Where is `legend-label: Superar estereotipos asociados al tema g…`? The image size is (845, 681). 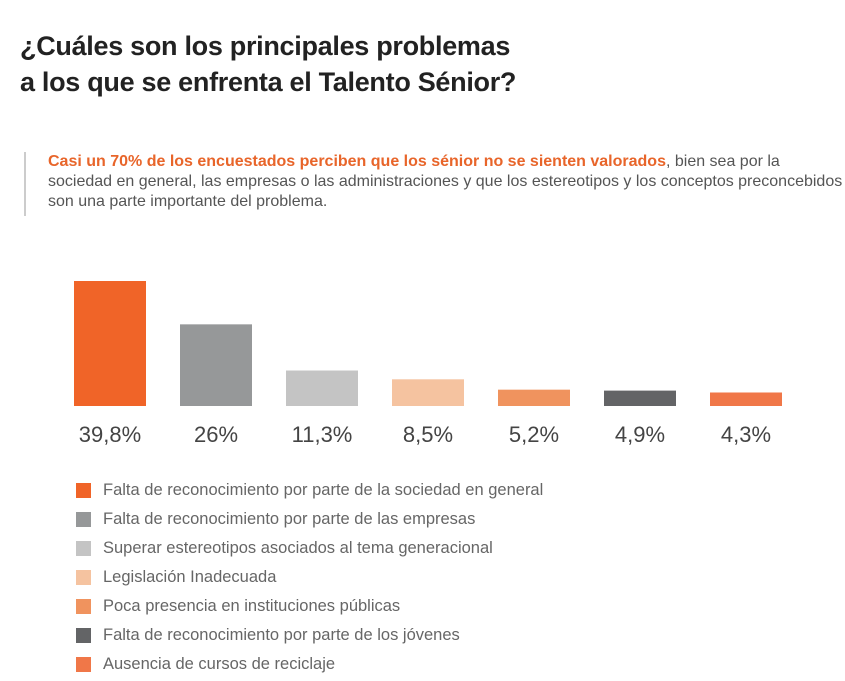 legend-label: Superar estereotipos asociados al tema g… is located at coordinates (298, 548).